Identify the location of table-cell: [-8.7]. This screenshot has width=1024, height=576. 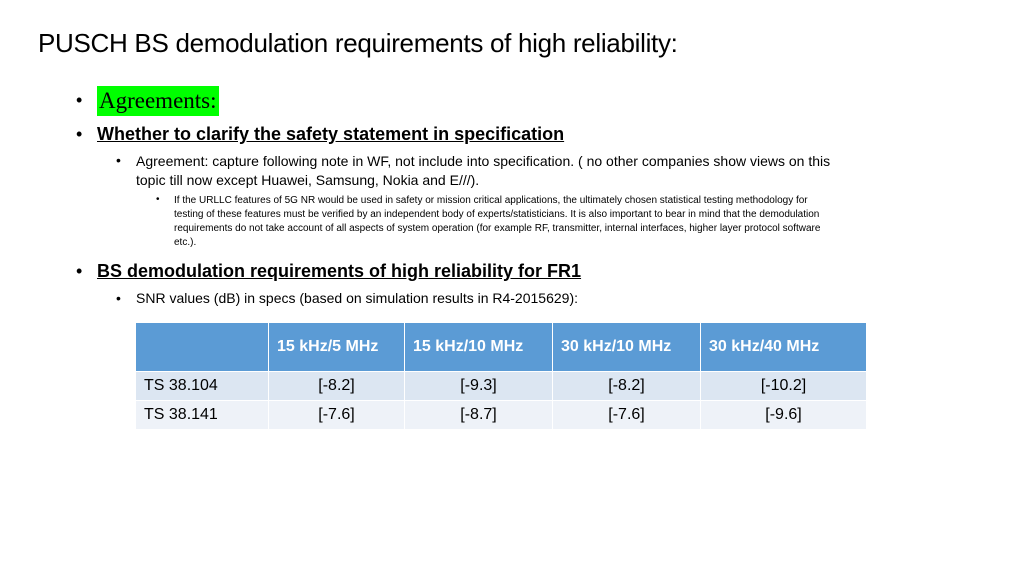
(478, 415).